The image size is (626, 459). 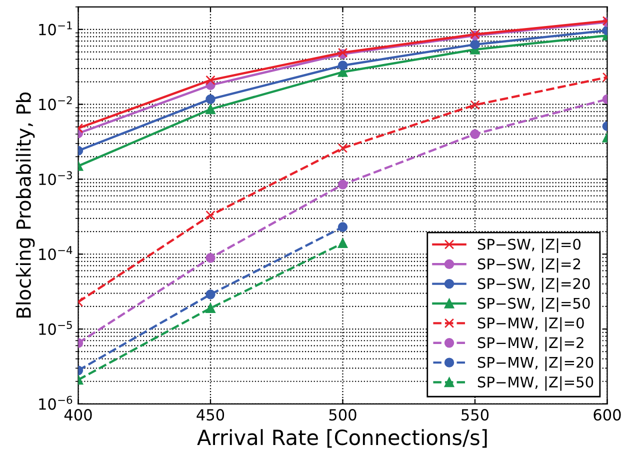 What do you see at coordinates (55, 328) in the screenshot?
I see `y-tick-label: 10$^{−5}$` at bounding box center [55, 328].